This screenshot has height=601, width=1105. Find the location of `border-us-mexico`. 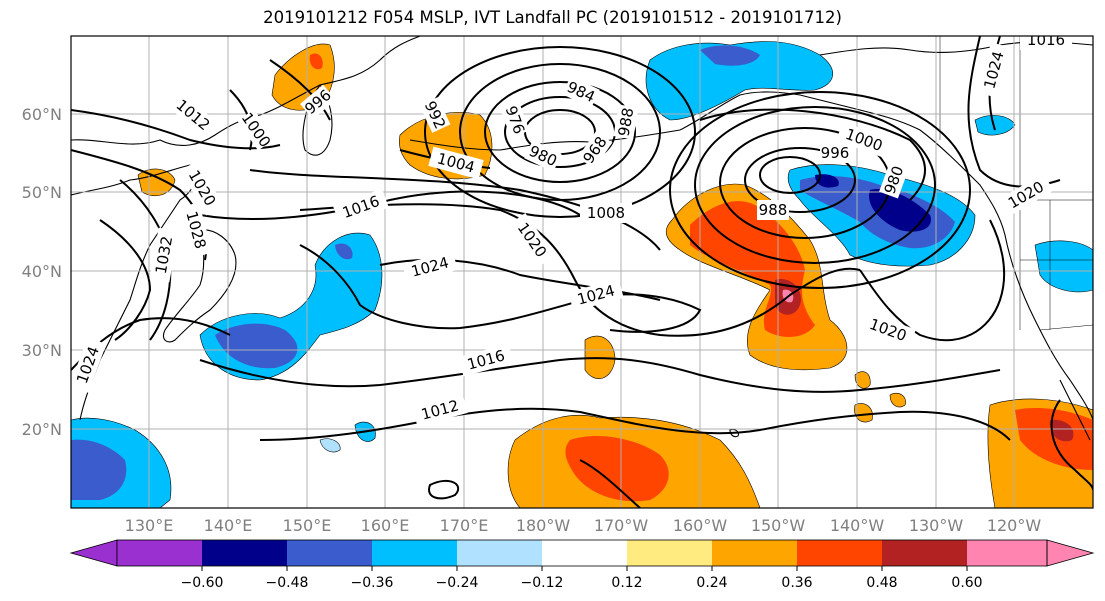

border-us-mexico is located at coordinates (1066, 327).